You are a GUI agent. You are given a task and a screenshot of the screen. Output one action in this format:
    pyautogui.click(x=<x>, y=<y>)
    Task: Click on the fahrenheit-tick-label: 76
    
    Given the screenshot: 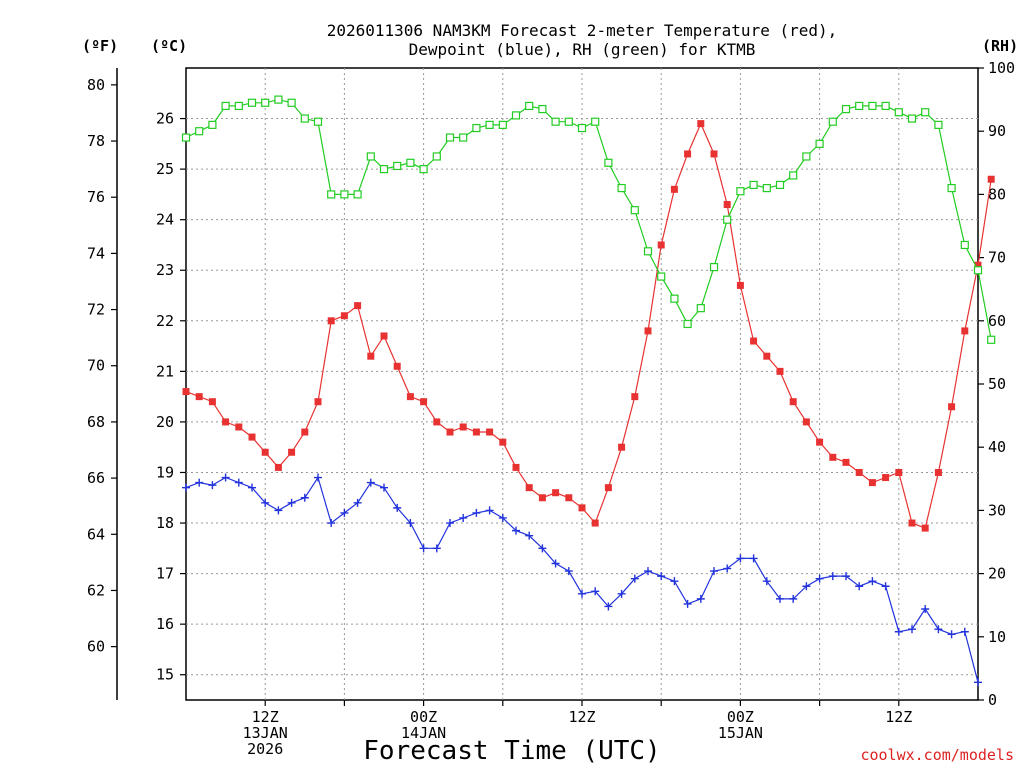 What is the action you would take?
    pyautogui.click(x=96, y=197)
    